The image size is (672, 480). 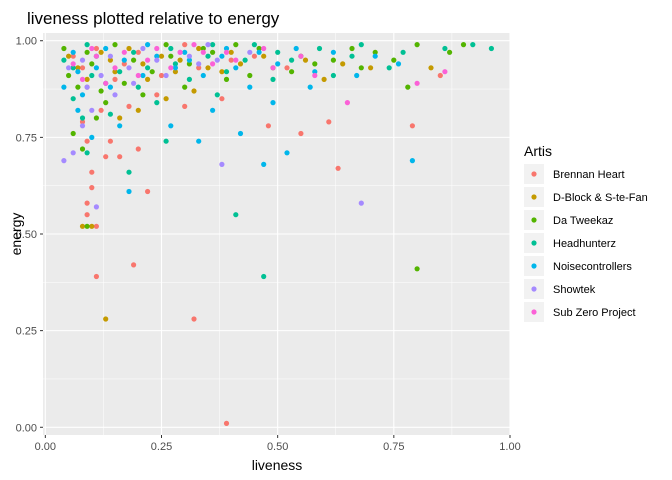 What do you see at coordinates (16, 234) in the screenshot?
I see `y-axis-title: energy` at bounding box center [16, 234].